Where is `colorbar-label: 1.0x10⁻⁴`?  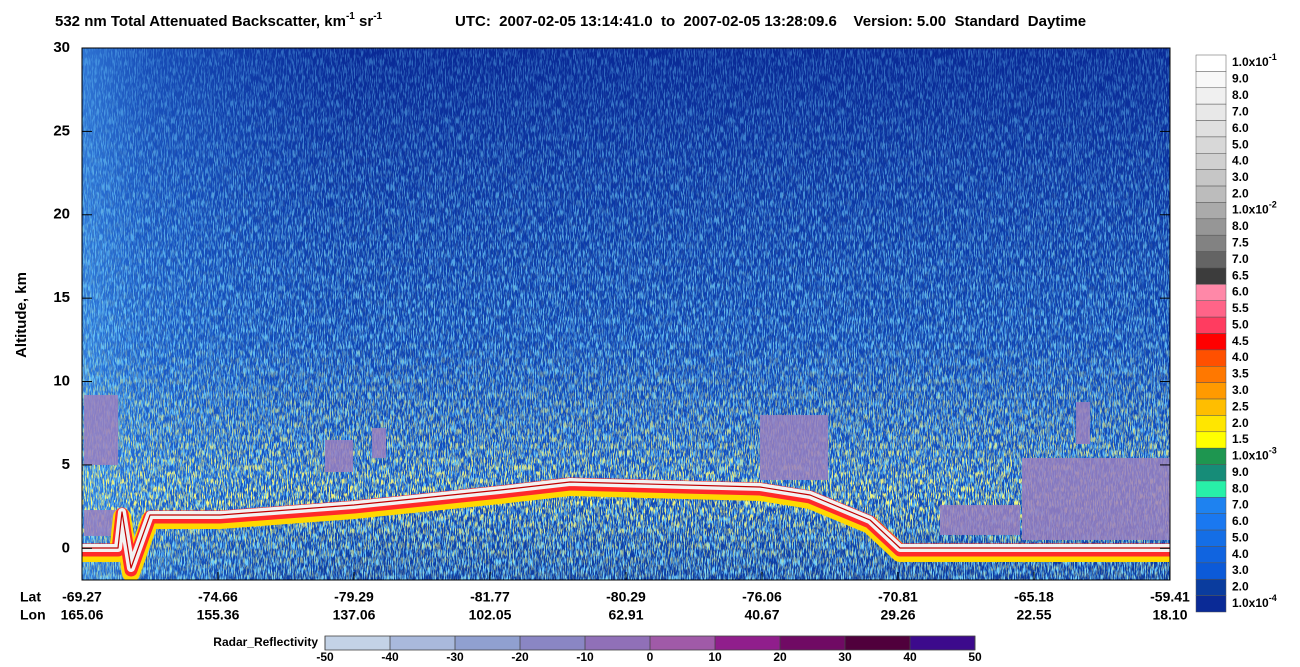
colorbar-label: 1.0x10⁻⁴ is located at coordinates (1254, 601).